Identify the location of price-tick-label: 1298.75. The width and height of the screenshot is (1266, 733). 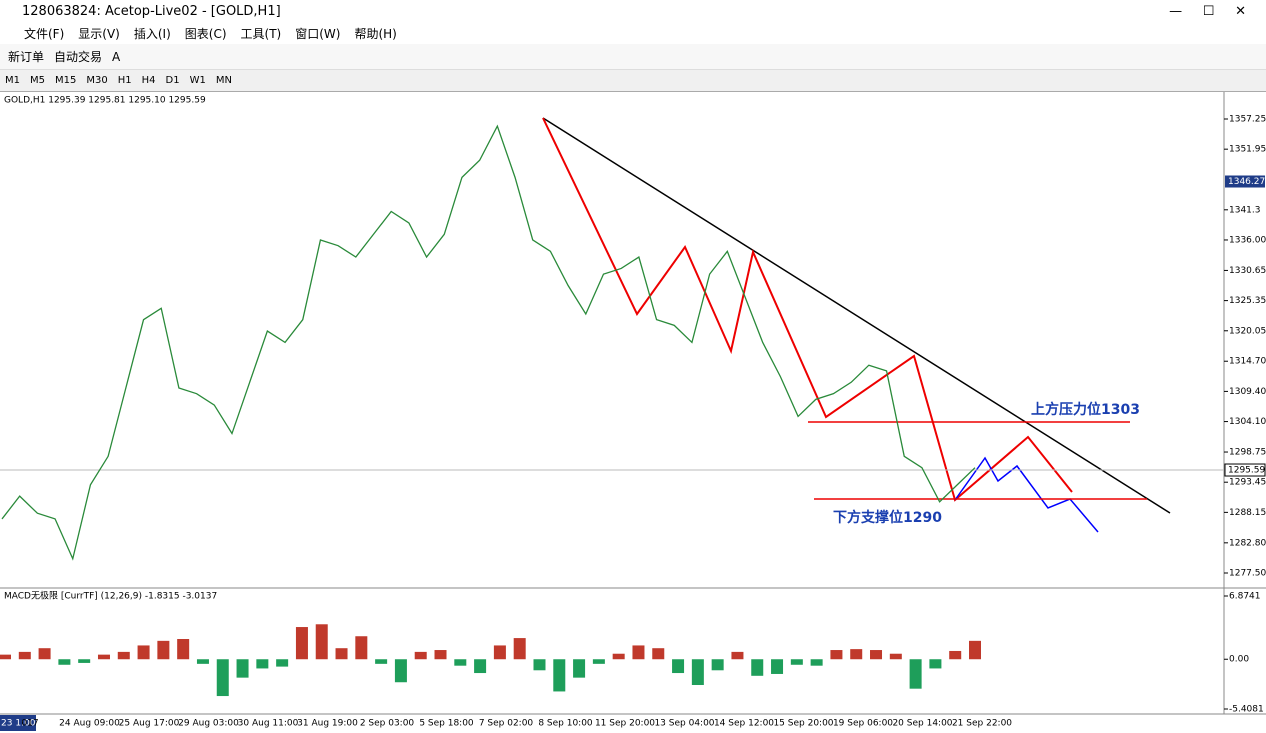
(1247, 453).